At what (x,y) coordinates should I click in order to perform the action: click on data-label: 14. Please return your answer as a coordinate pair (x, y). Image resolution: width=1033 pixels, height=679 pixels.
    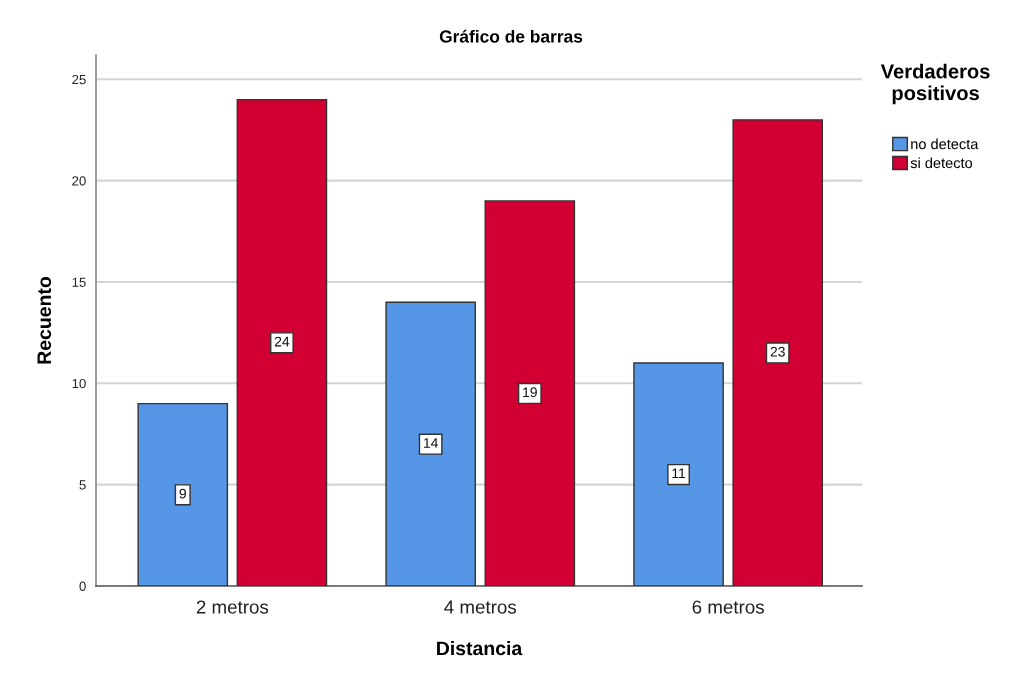
    Looking at the image, I should click on (431, 443).